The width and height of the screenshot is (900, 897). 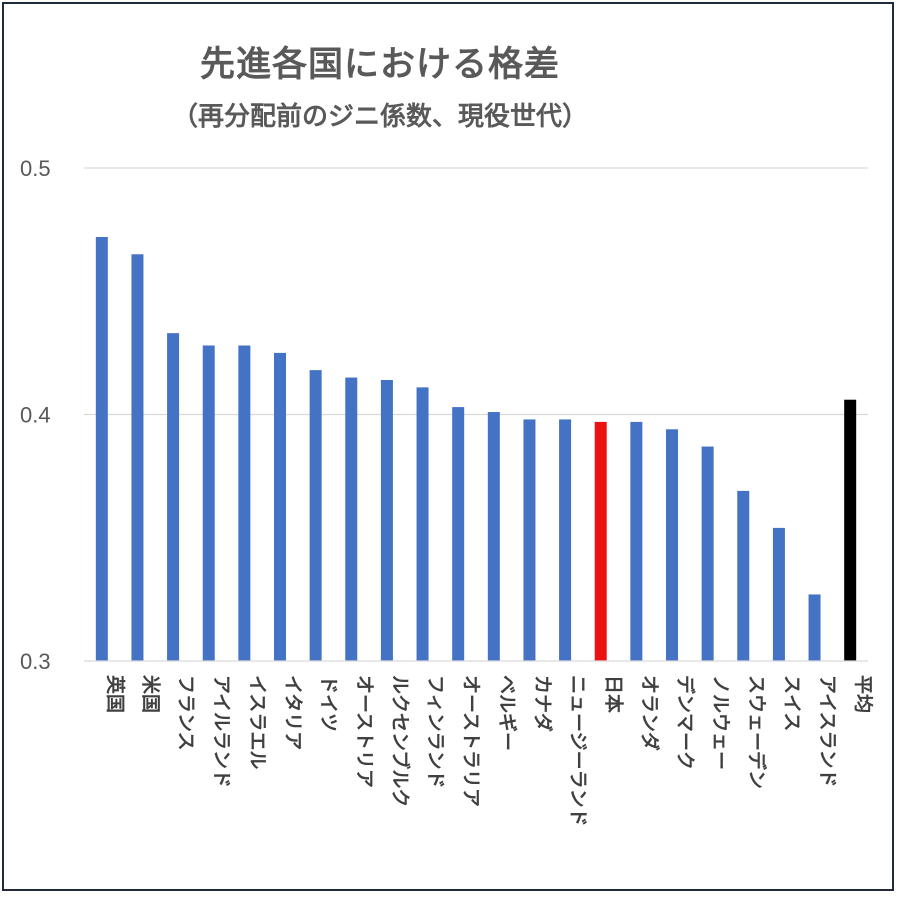 I want to click on x-tick-label: ドイツ, so click(x=329, y=703).